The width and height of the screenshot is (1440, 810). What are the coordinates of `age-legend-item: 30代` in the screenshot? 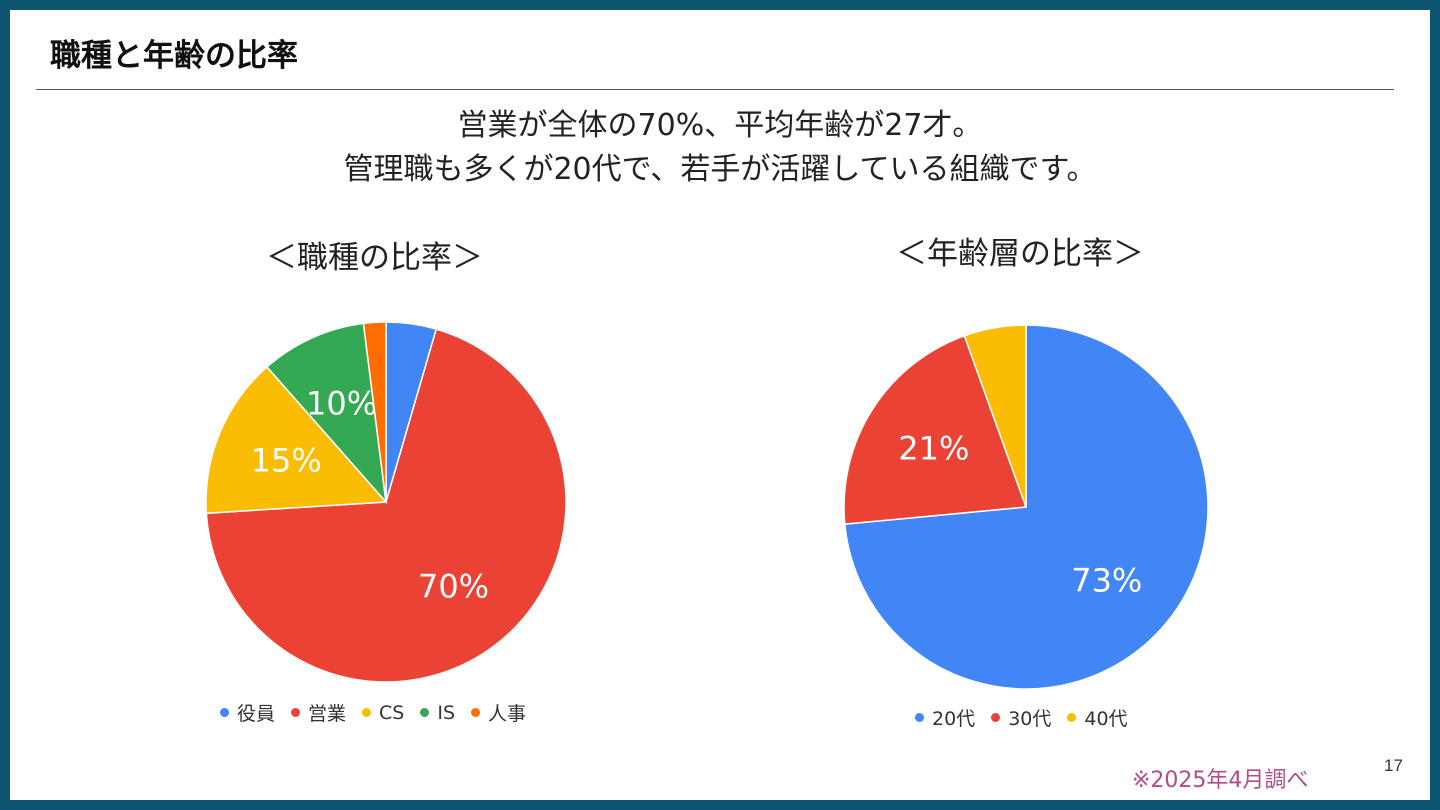 It's located at (1021, 717).